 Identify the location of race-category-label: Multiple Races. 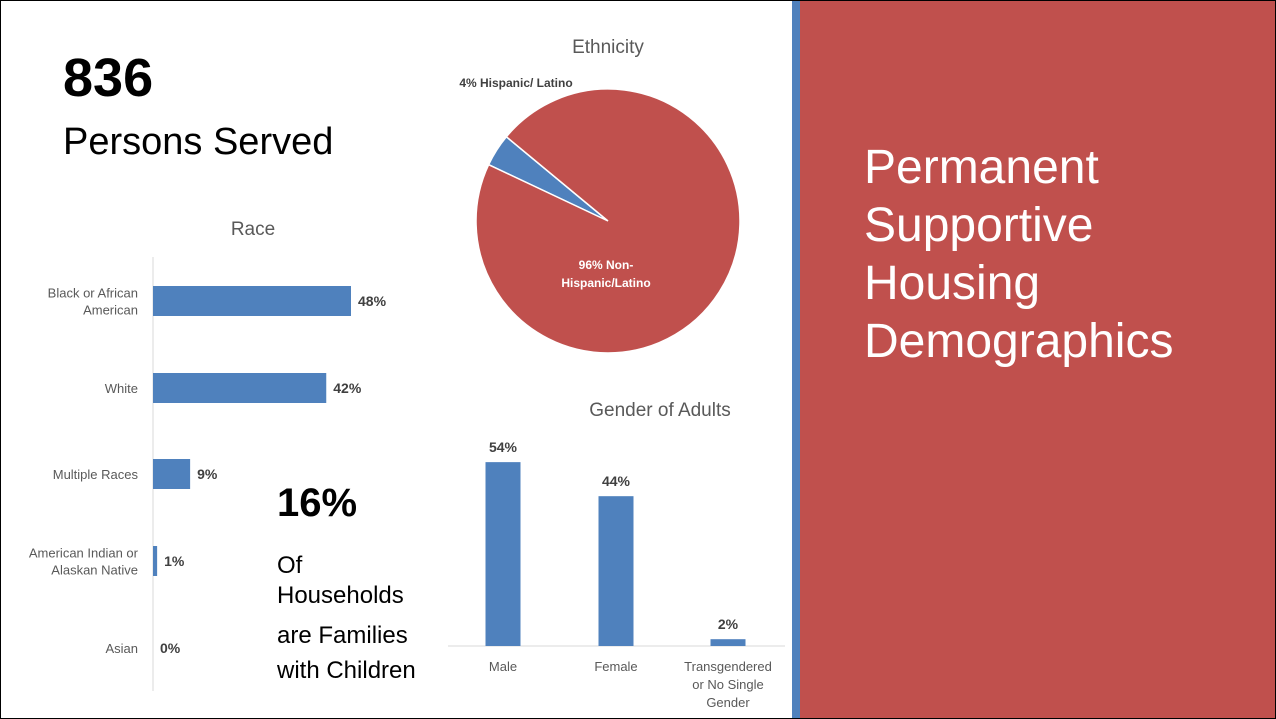
(96, 474).